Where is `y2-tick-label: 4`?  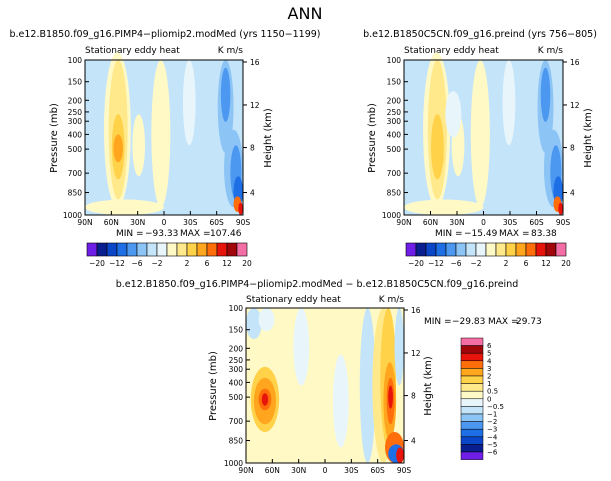 y2-tick-label: 4 is located at coordinates (413, 441).